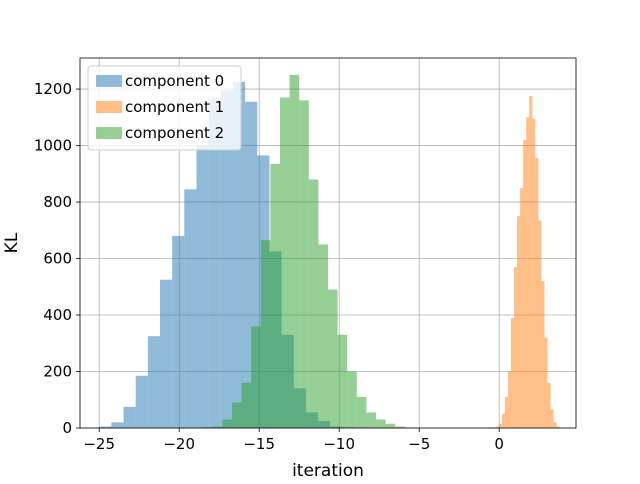  What do you see at coordinates (174, 107) in the screenshot?
I see `legend-label: component 1` at bounding box center [174, 107].